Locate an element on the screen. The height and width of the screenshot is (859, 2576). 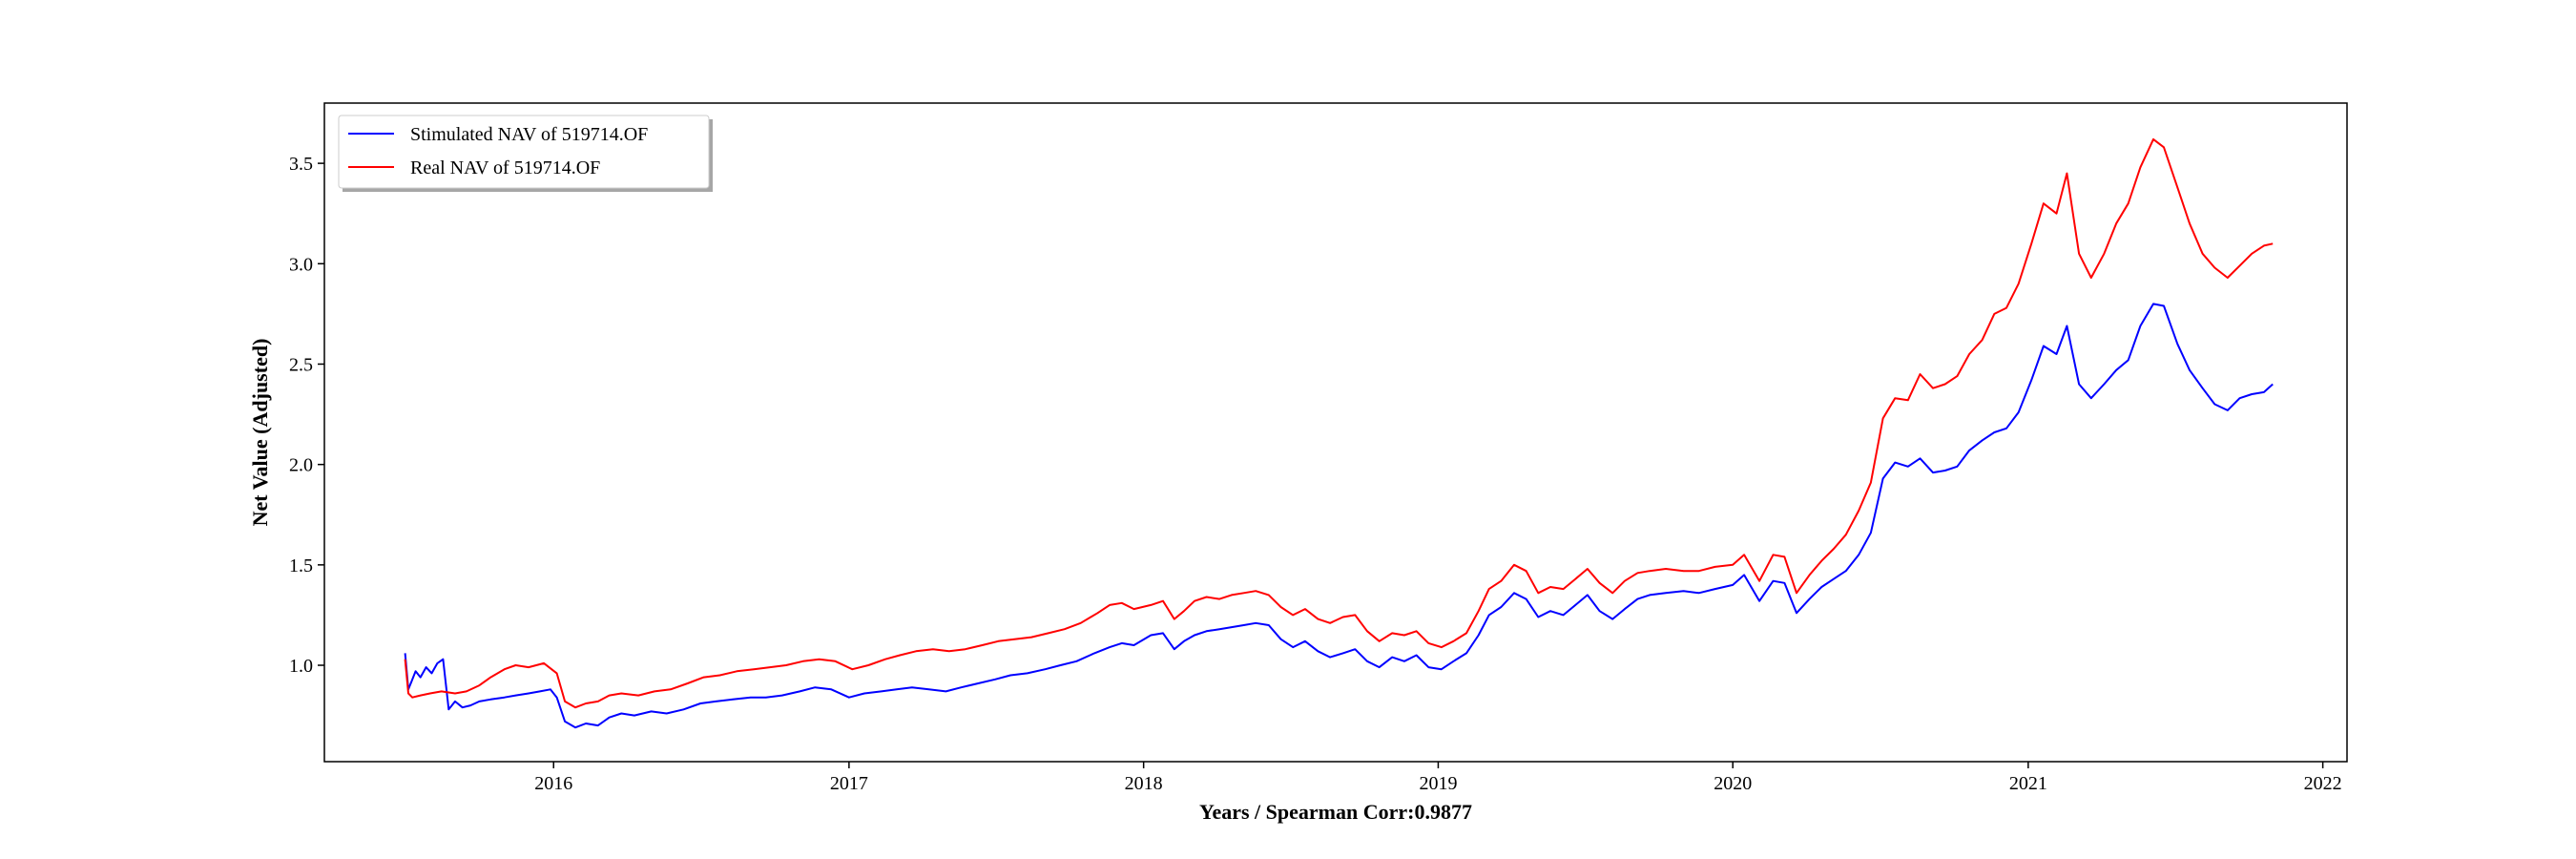
x-tick-label: 2020 is located at coordinates (1733, 783).